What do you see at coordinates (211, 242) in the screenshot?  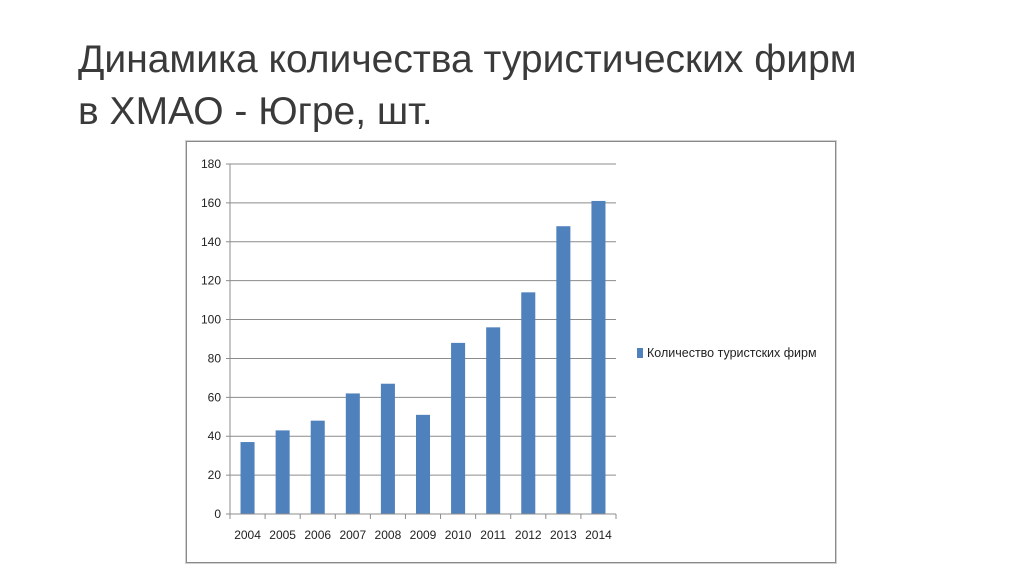 I see `y-tick-label-140: 140` at bounding box center [211, 242].